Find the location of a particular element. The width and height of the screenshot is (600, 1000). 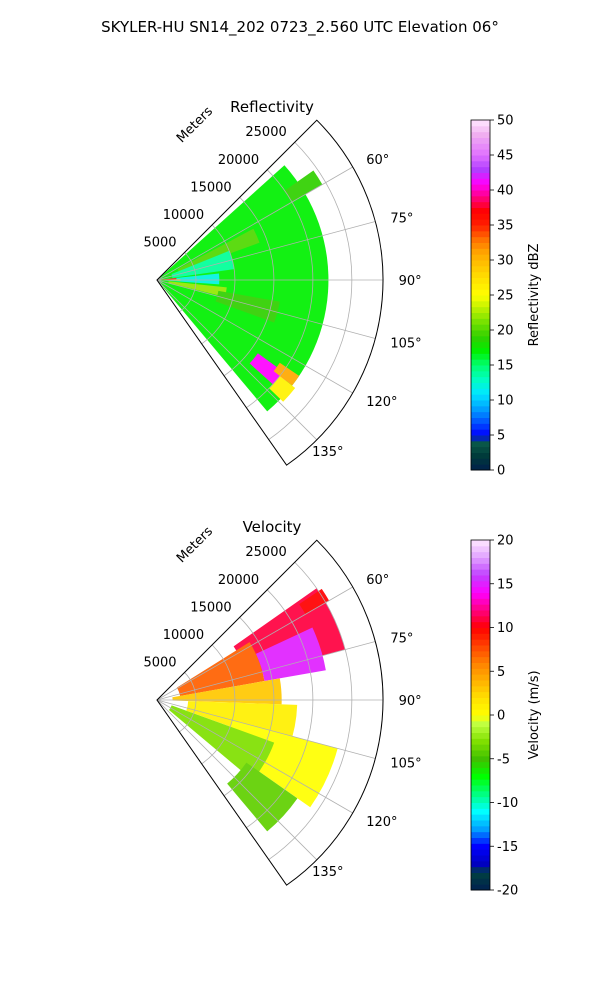

panel-title: Reflectivity is located at coordinates (272, 107).